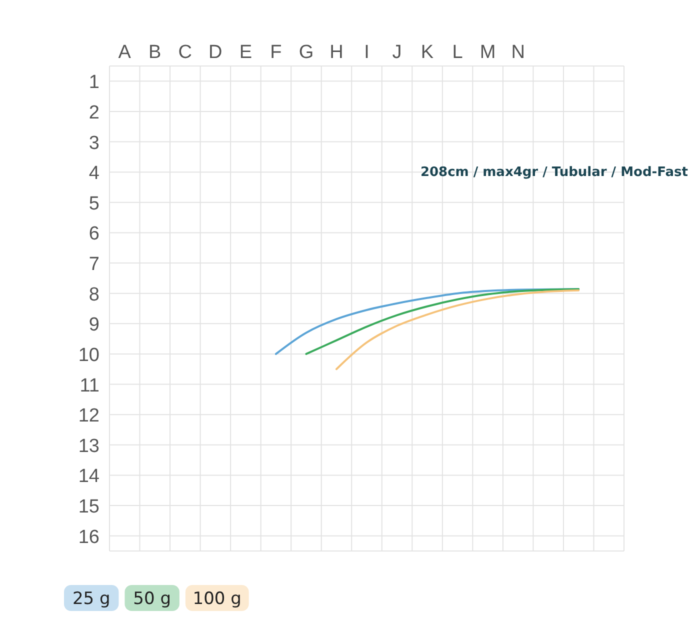 The height and width of the screenshot is (642, 700). Describe the element at coordinates (89, 416) in the screenshot. I see `y-tick-label: 12` at that location.